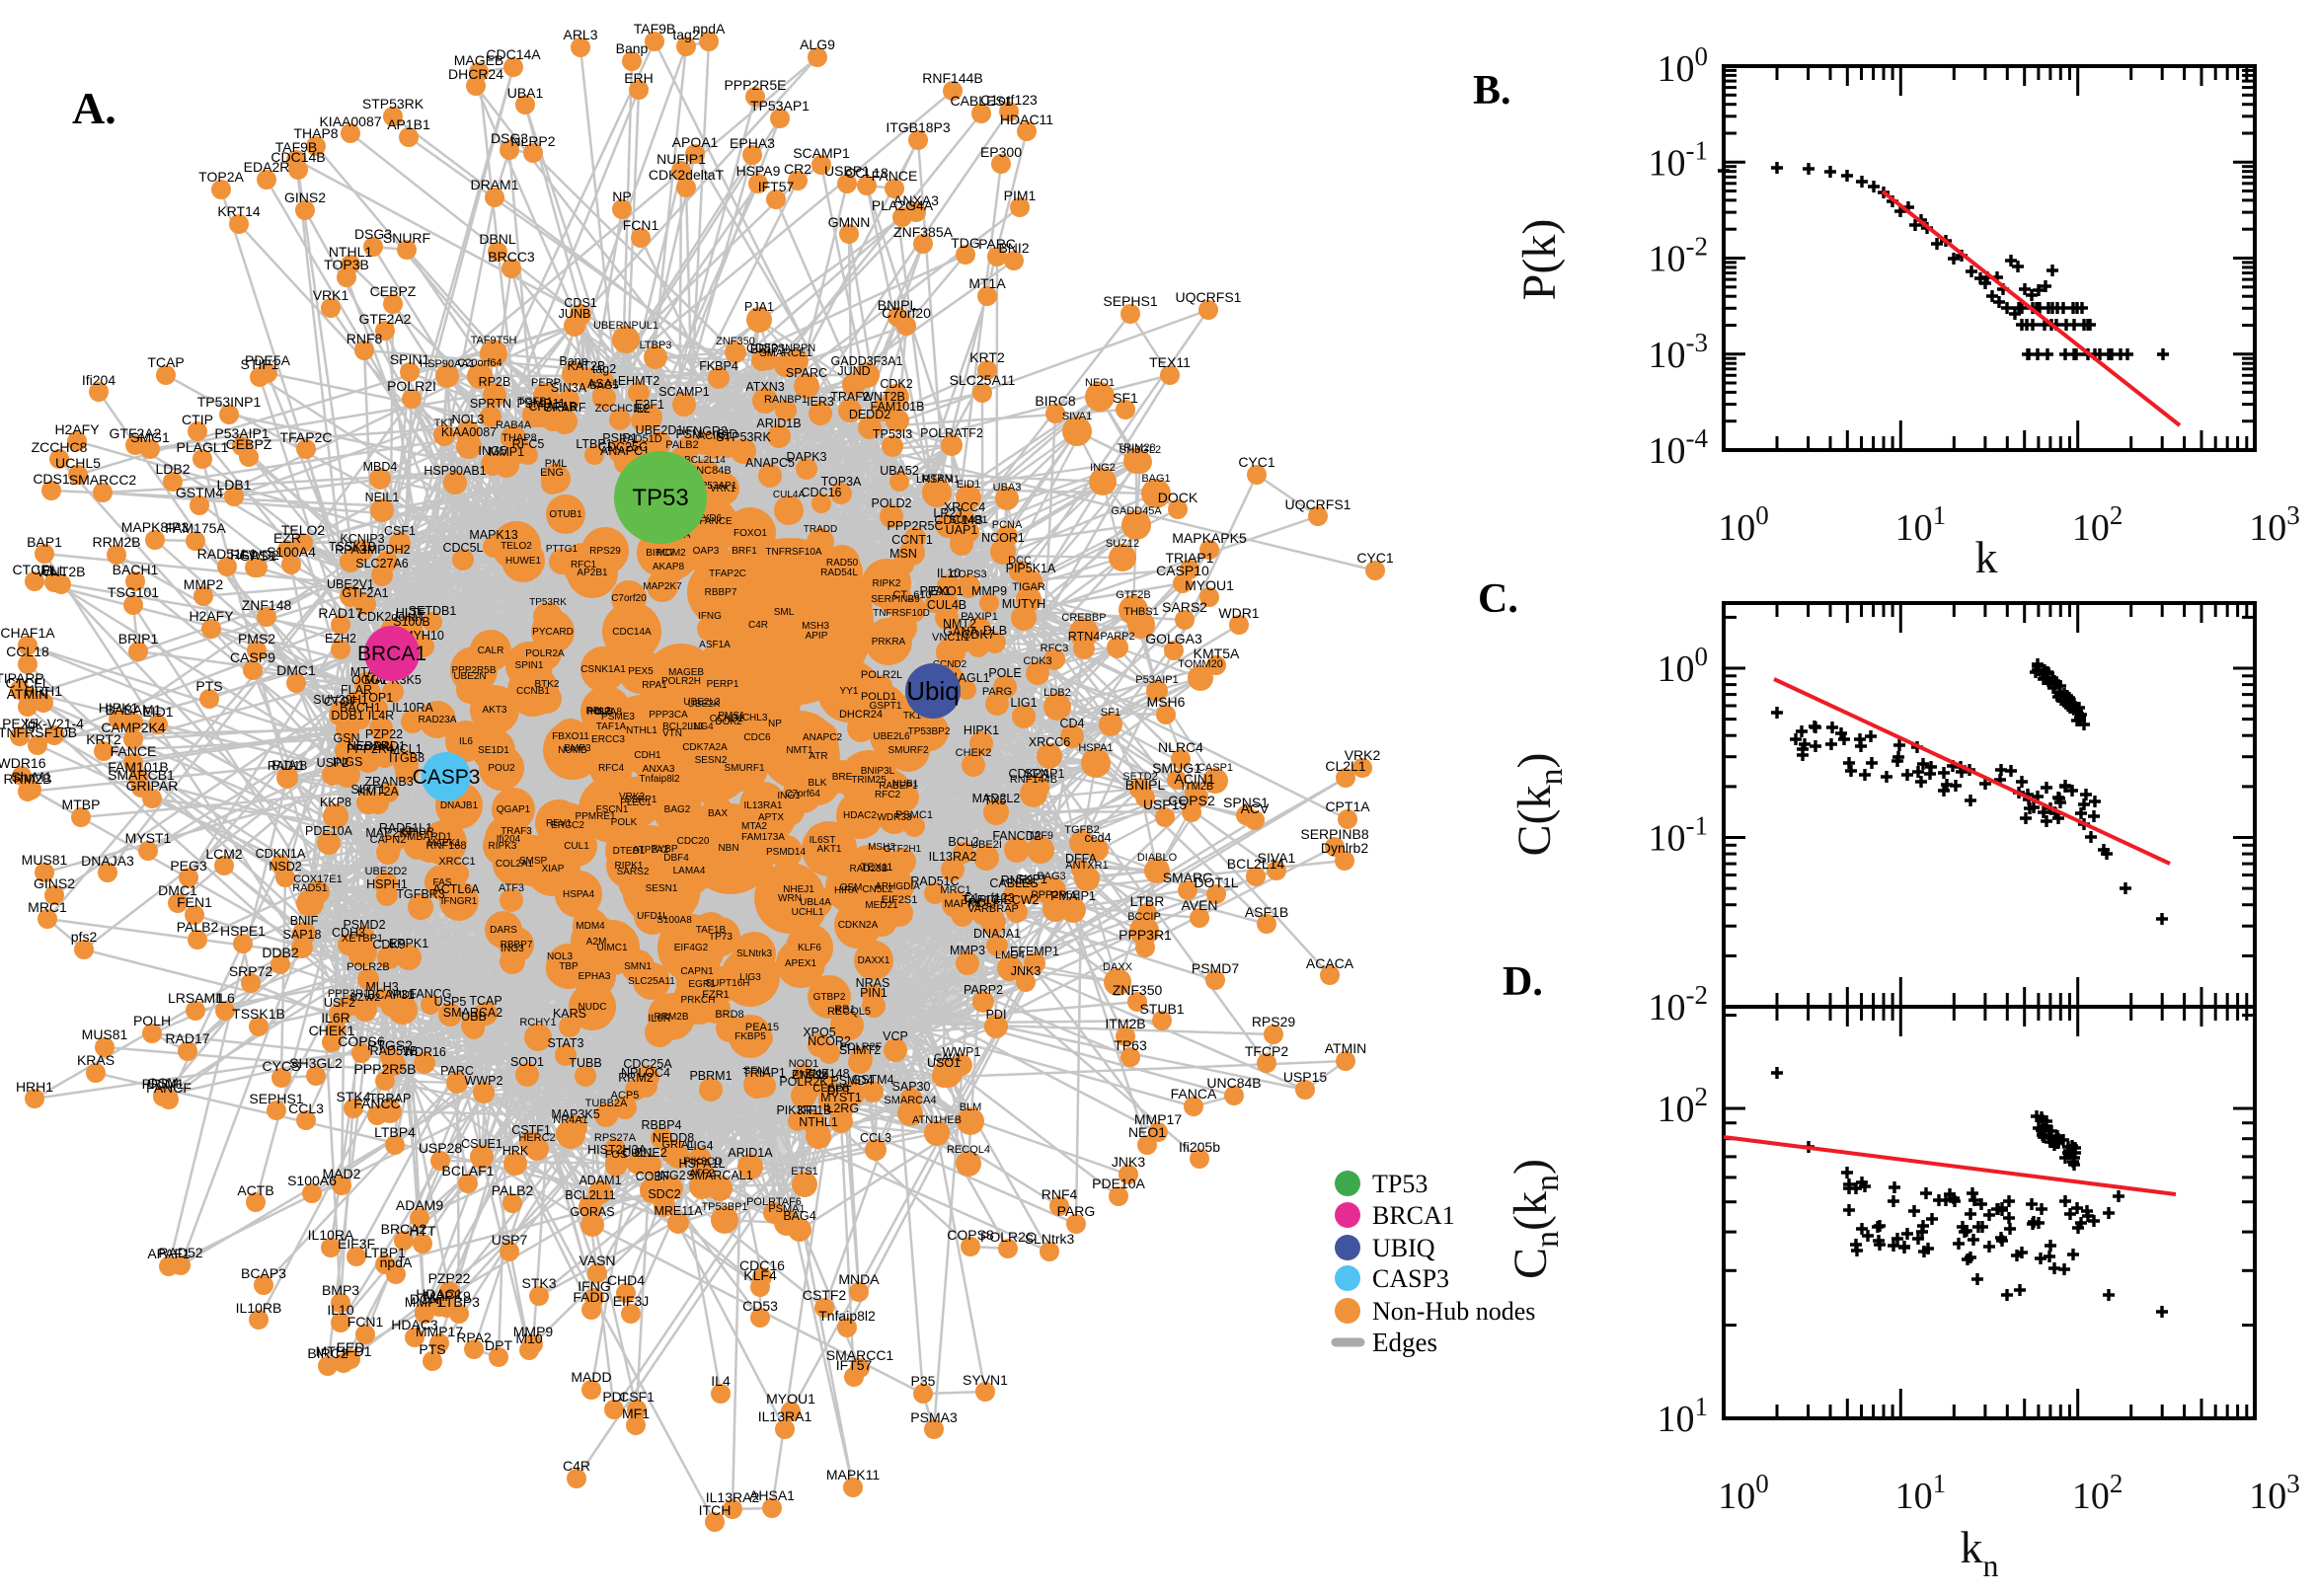  I want to click on svg-text: NCOR1, so click(1003, 538).